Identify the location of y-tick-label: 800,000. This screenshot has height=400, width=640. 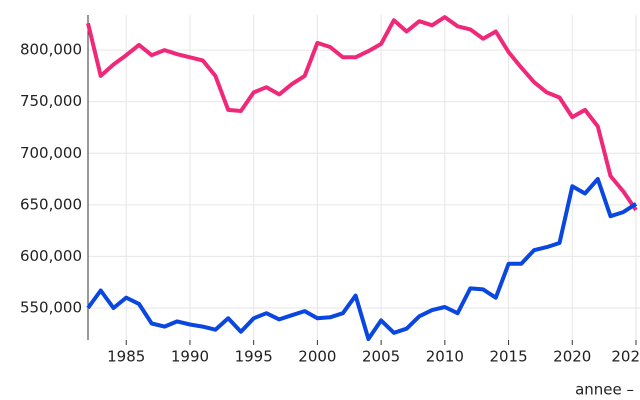
(51, 50).